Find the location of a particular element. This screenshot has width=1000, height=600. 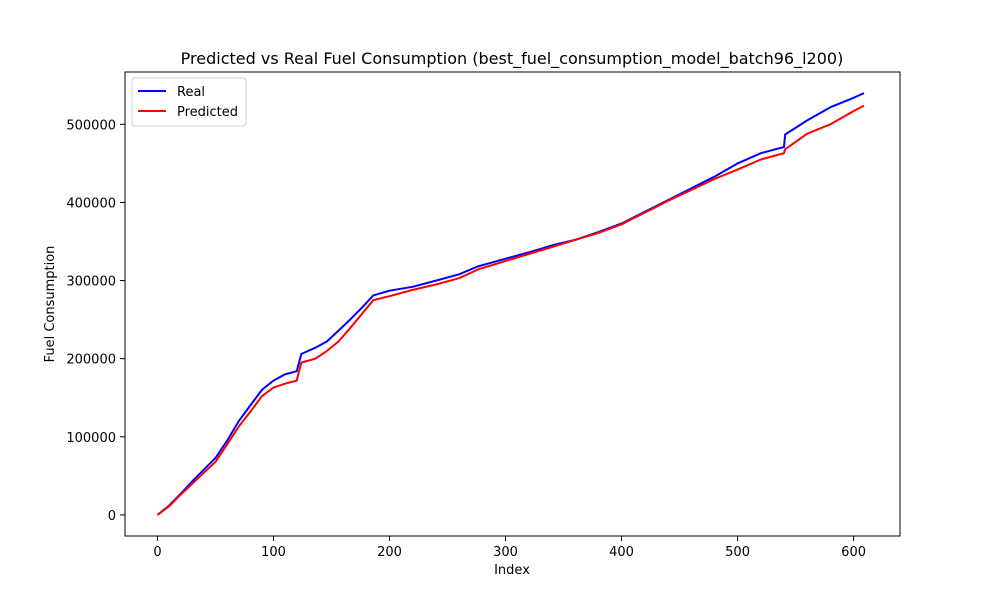

legend: Real Predicted is located at coordinates (189, 102).